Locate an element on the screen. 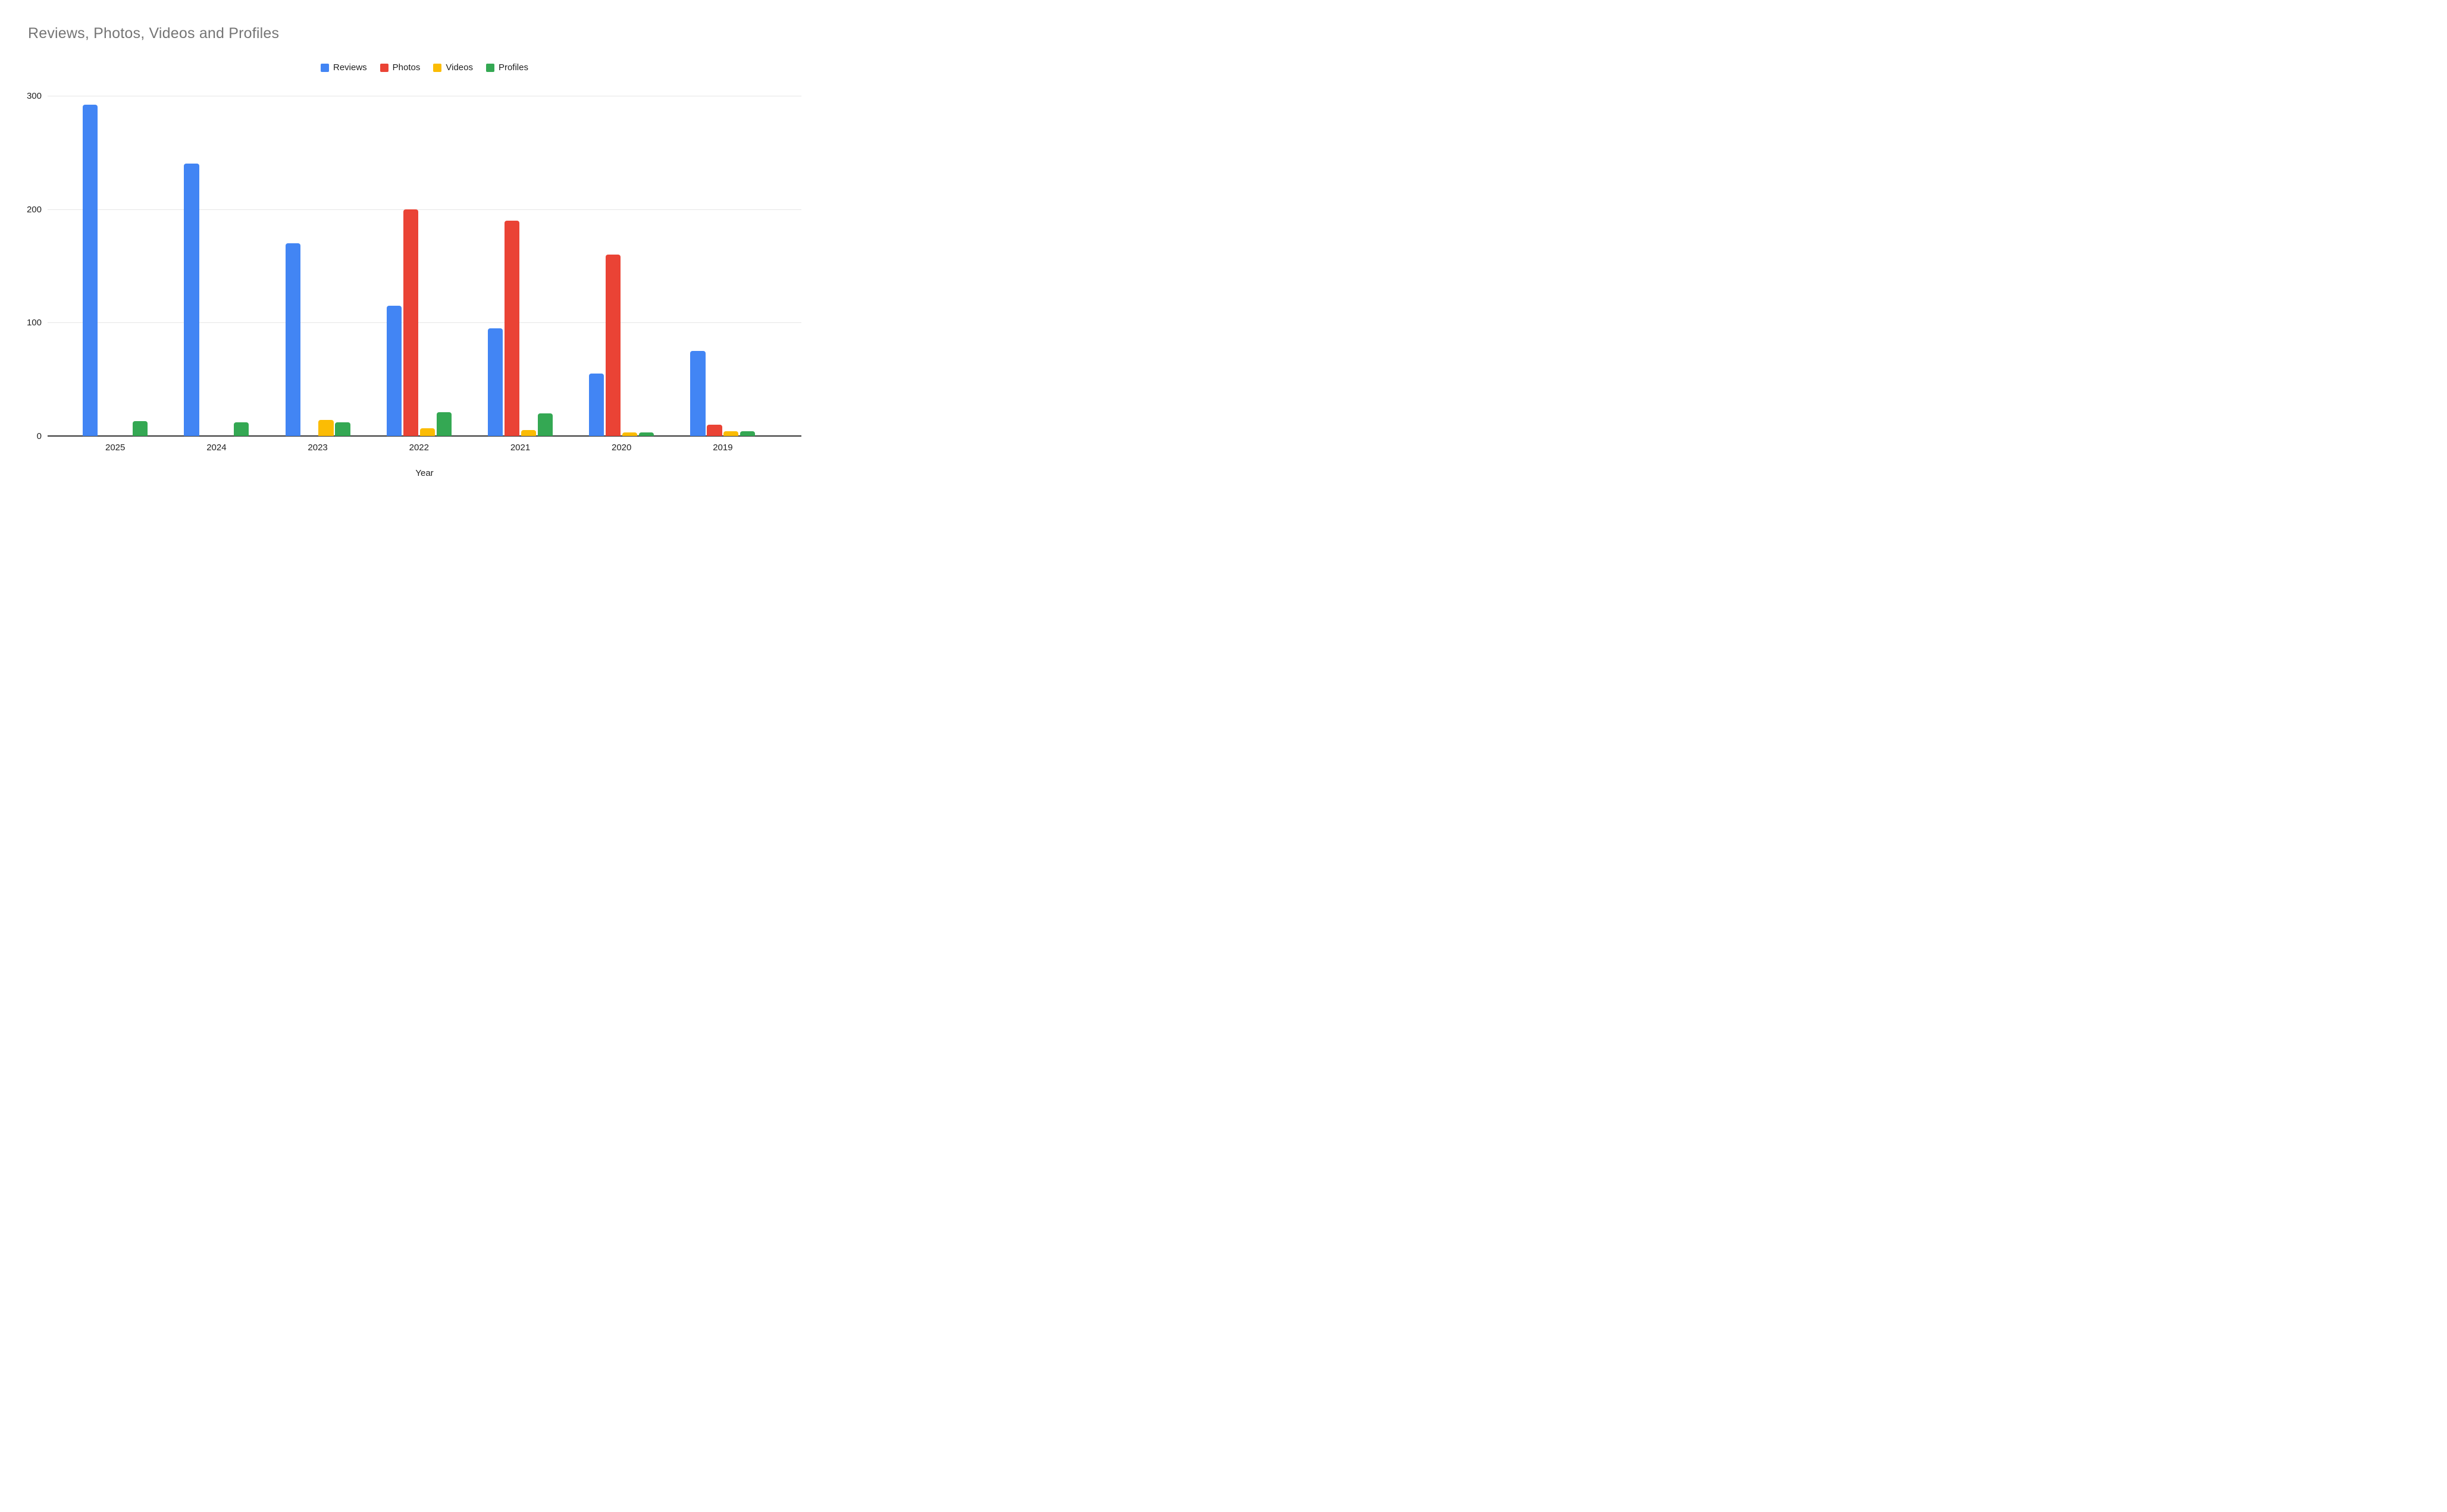 Image resolution: width=2447 pixels, height=1512 pixels. x-tick-label-2024: 2024 is located at coordinates (216, 448).